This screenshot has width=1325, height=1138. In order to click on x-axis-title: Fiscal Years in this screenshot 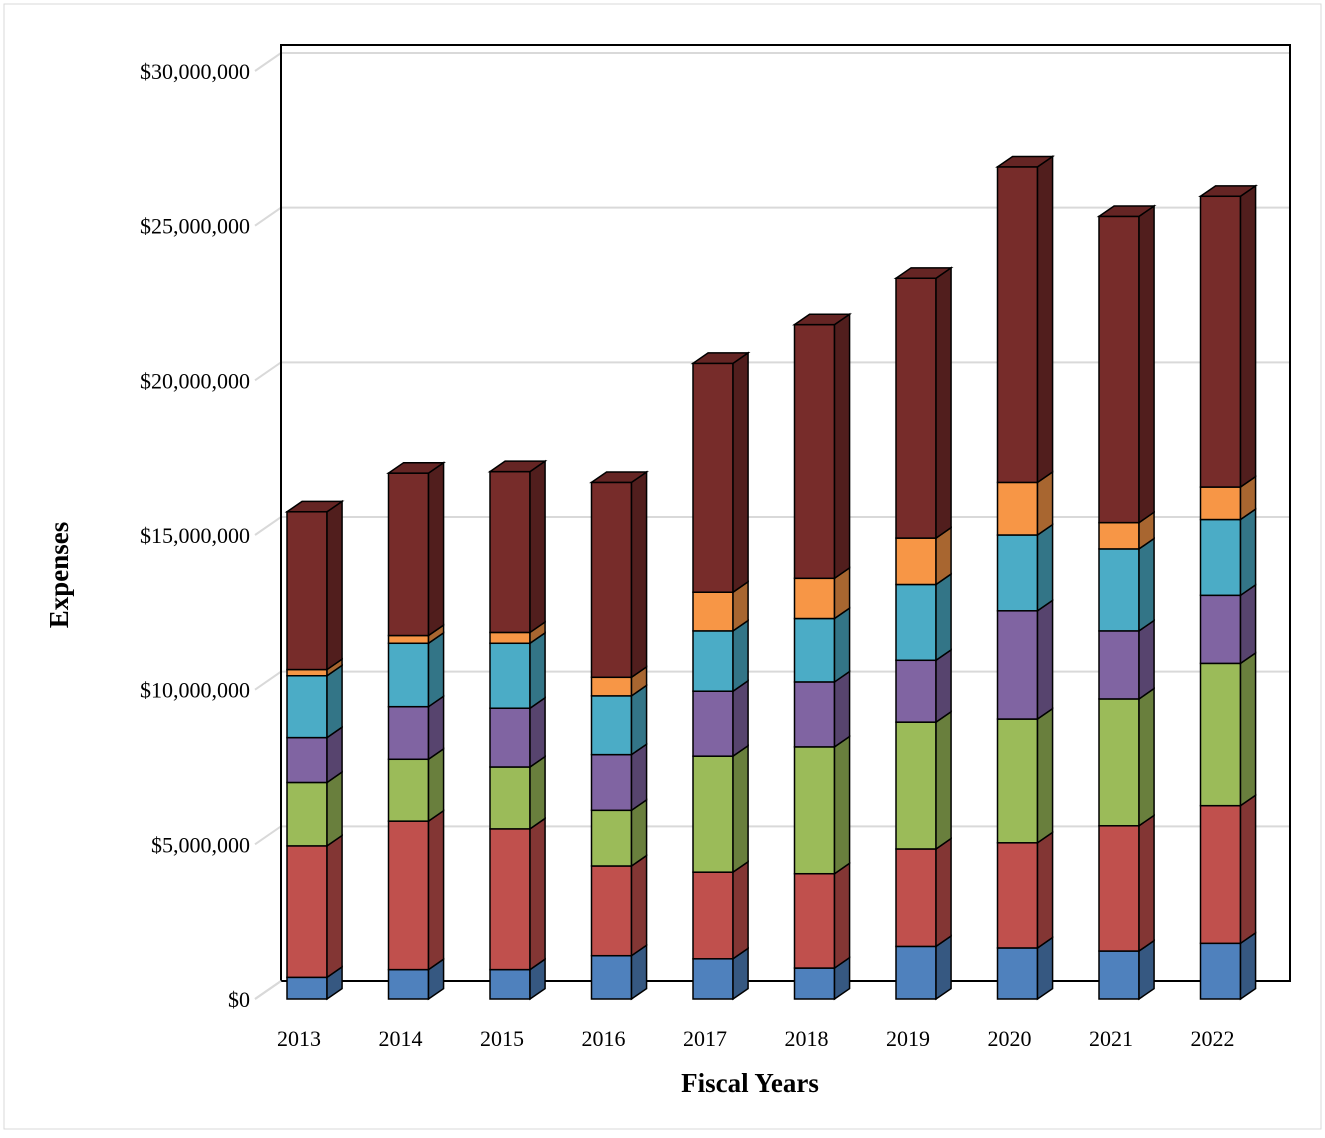, I will do `click(750, 1083)`.